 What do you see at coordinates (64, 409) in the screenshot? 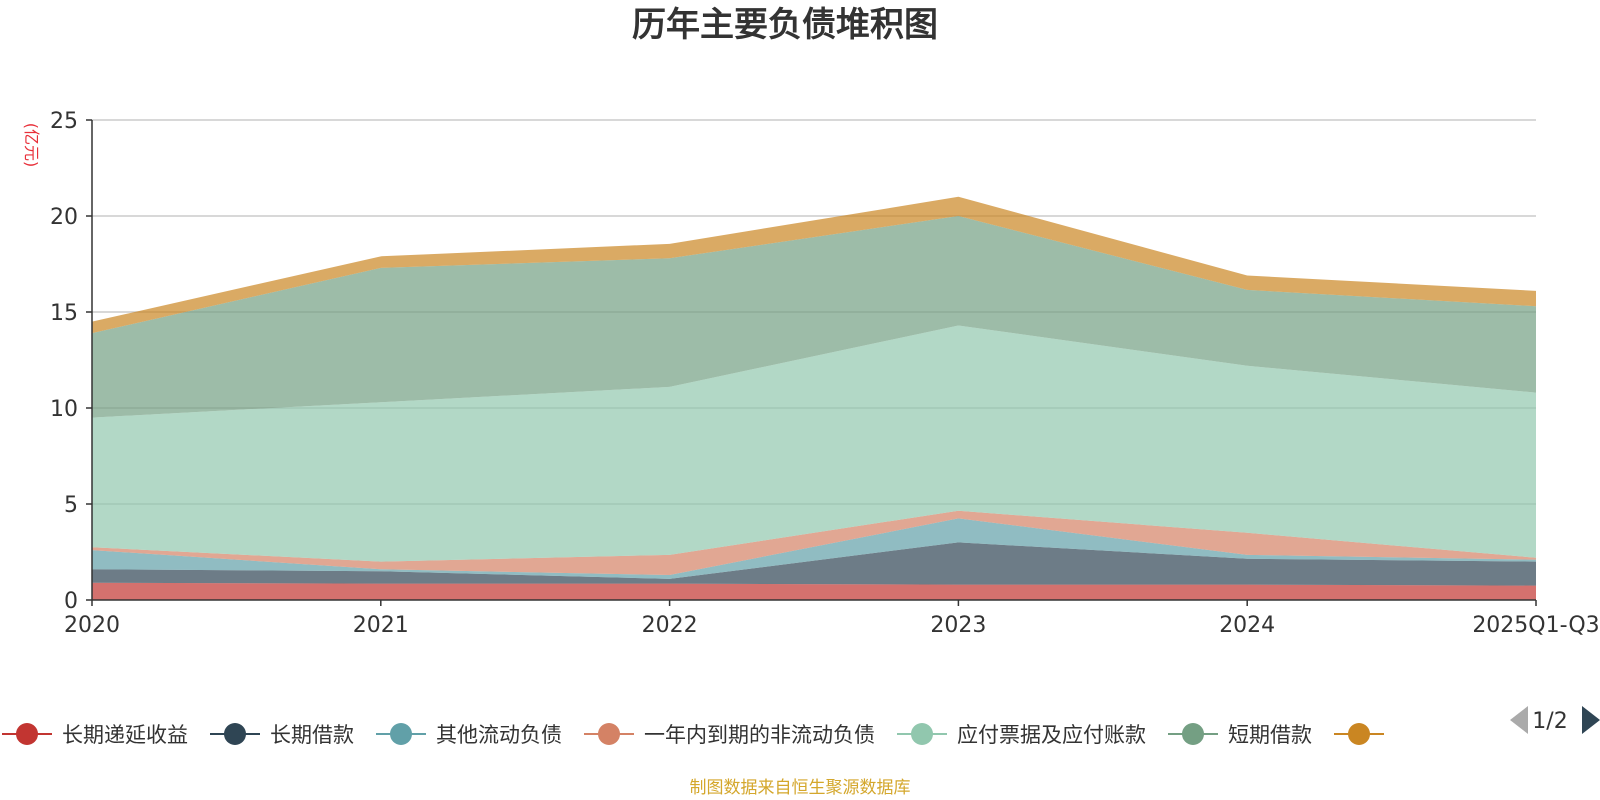
I see `y-tick-label: 10` at bounding box center [64, 409].